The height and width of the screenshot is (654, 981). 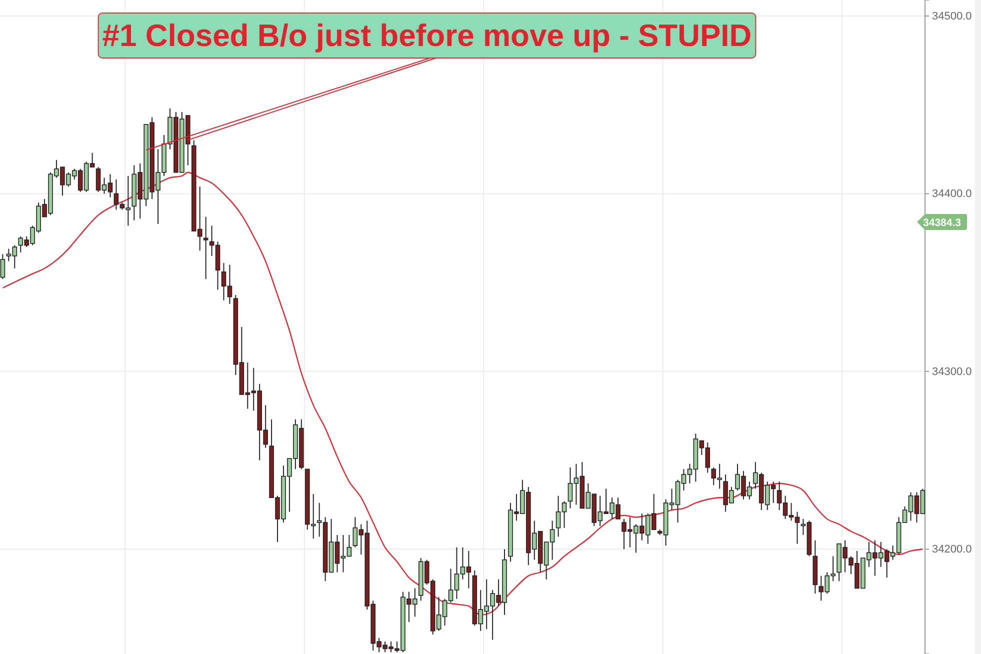 What do you see at coordinates (942, 223) in the screenshot?
I see `annotation: 34384.3` at bounding box center [942, 223].